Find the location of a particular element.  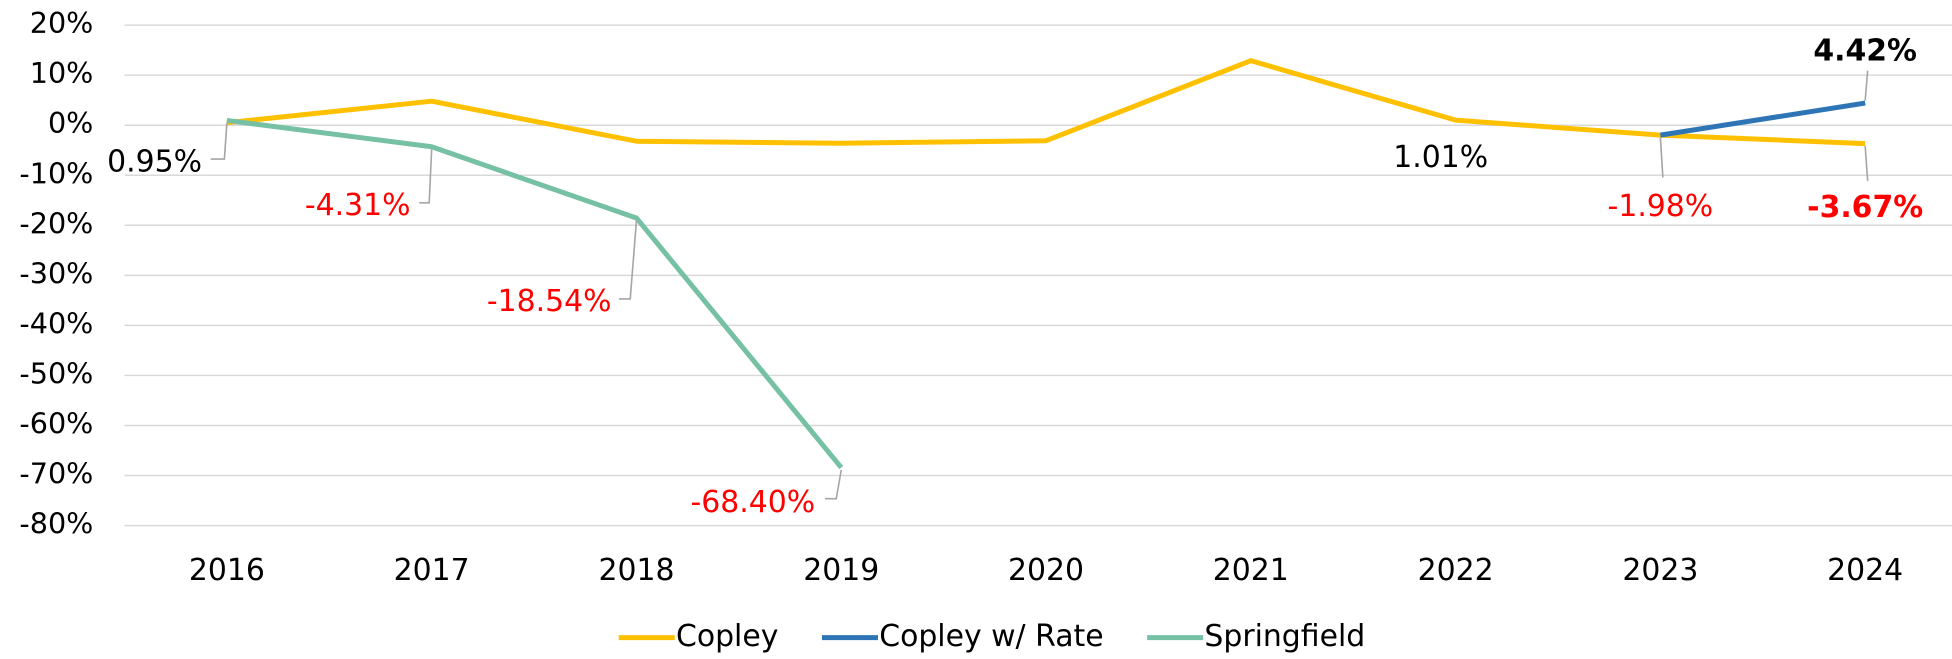

data-label: -1.98% is located at coordinates (1661, 206).